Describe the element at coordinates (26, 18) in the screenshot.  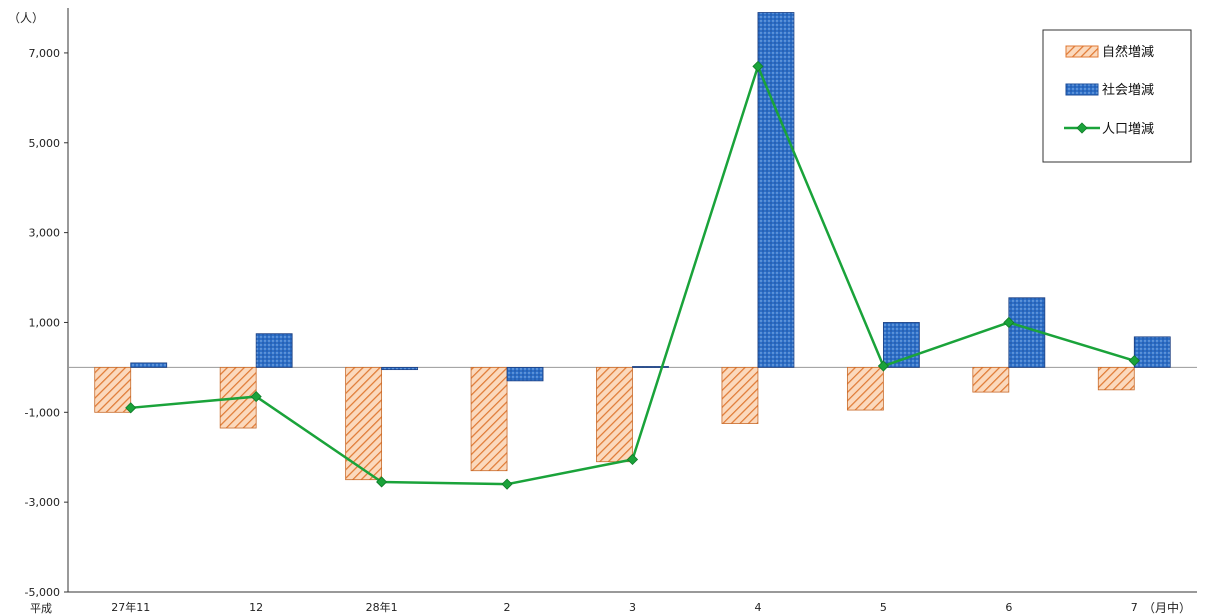
I see `y-unit-label: （人）` at that location.